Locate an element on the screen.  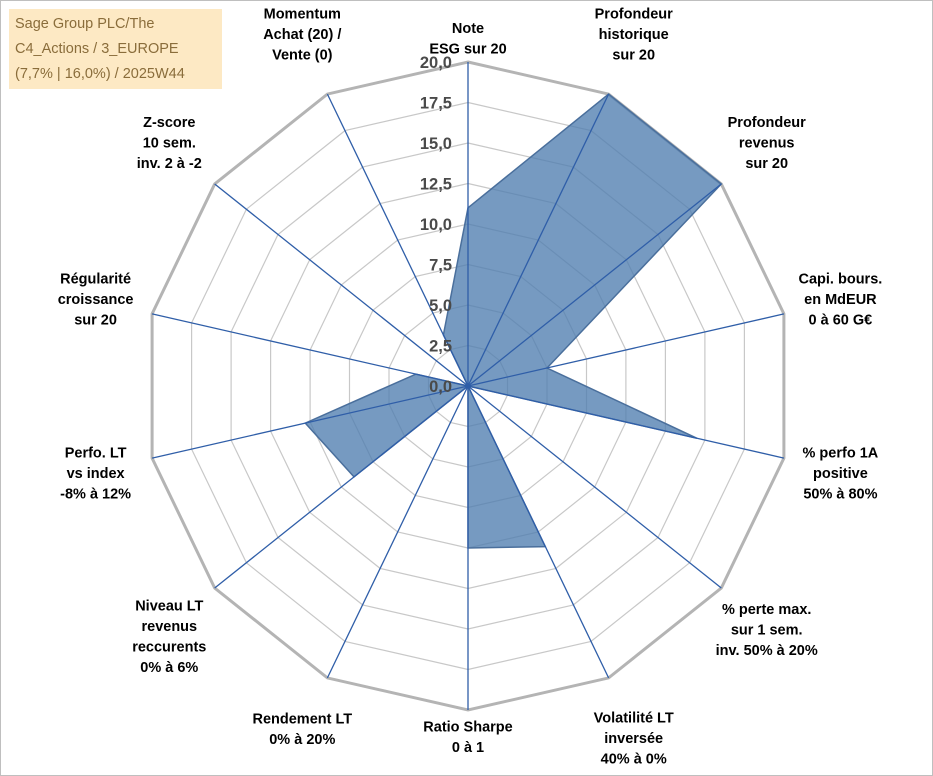
radar-tick-labels: 0,0 2,5 5,0 7,5 10,0 12,5 15,0 17,5 20,0 is located at coordinates (436, 225).